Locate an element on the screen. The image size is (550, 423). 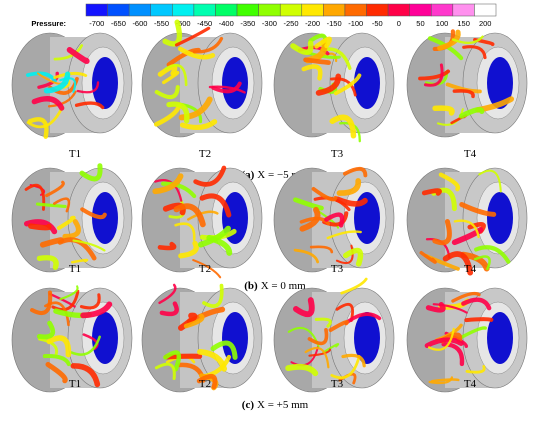
colorbar-label: Pressure: is located at coordinates (48, 23).